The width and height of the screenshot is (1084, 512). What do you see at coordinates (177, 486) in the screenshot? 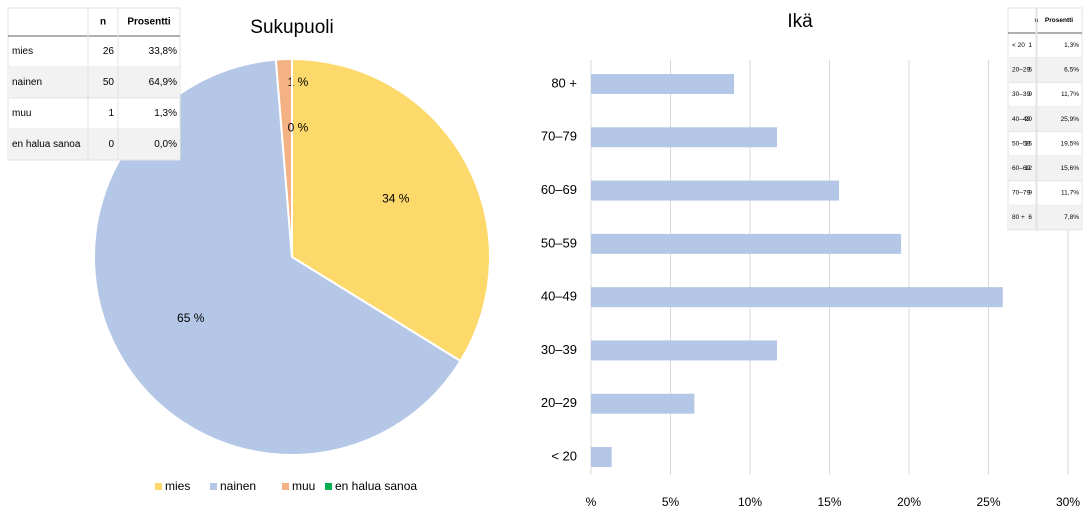
I see `legend-label: mies` at bounding box center [177, 486].